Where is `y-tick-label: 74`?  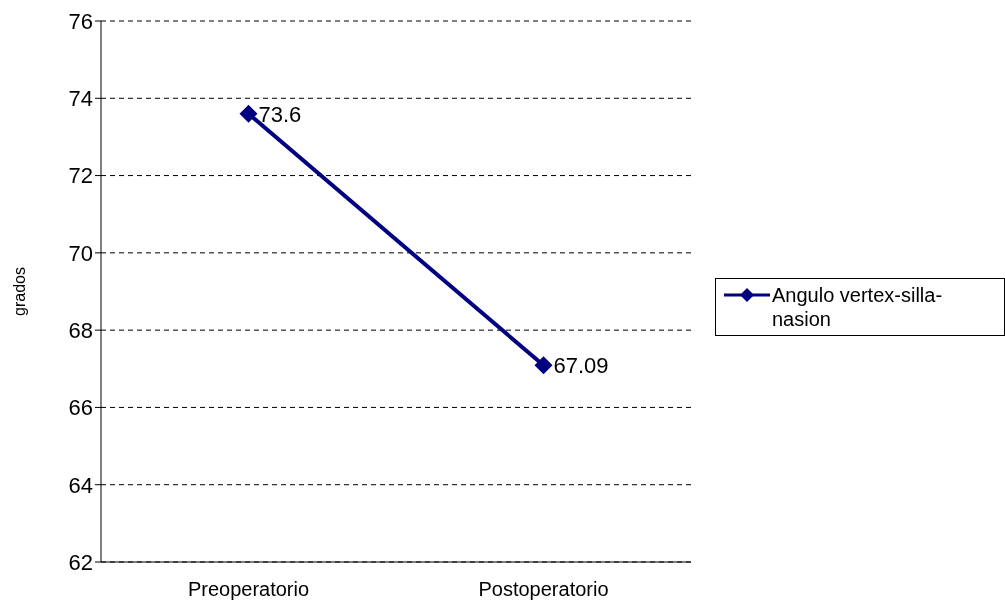 y-tick-label: 74 is located at coordinates (80, 99).